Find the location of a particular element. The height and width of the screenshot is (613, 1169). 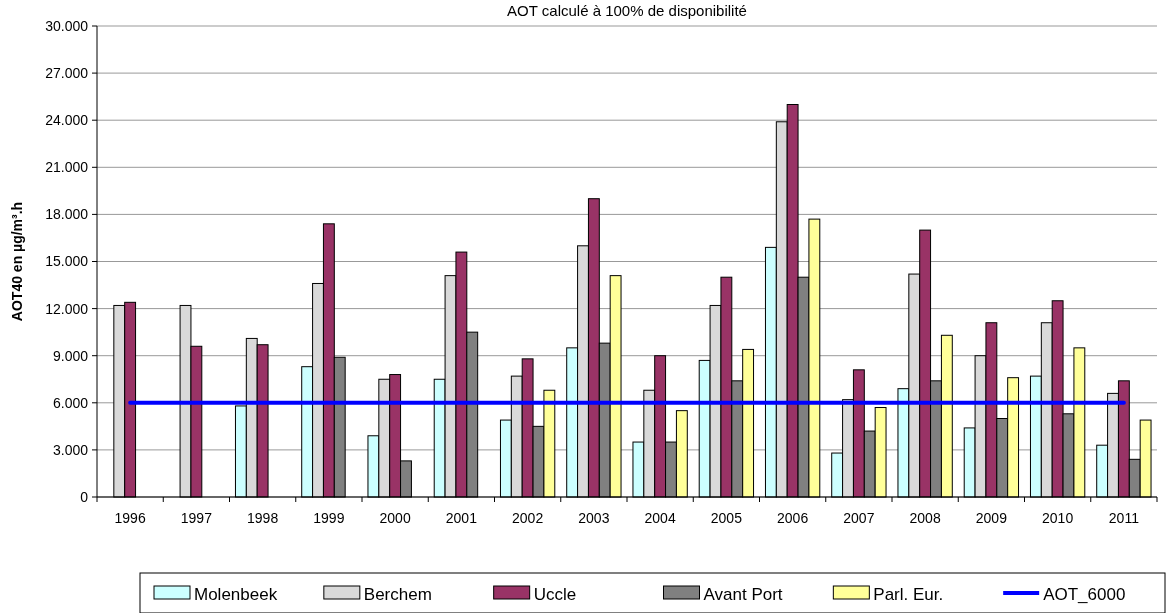

x-tick-label: 2011 is located at coordinates (1124, 518).